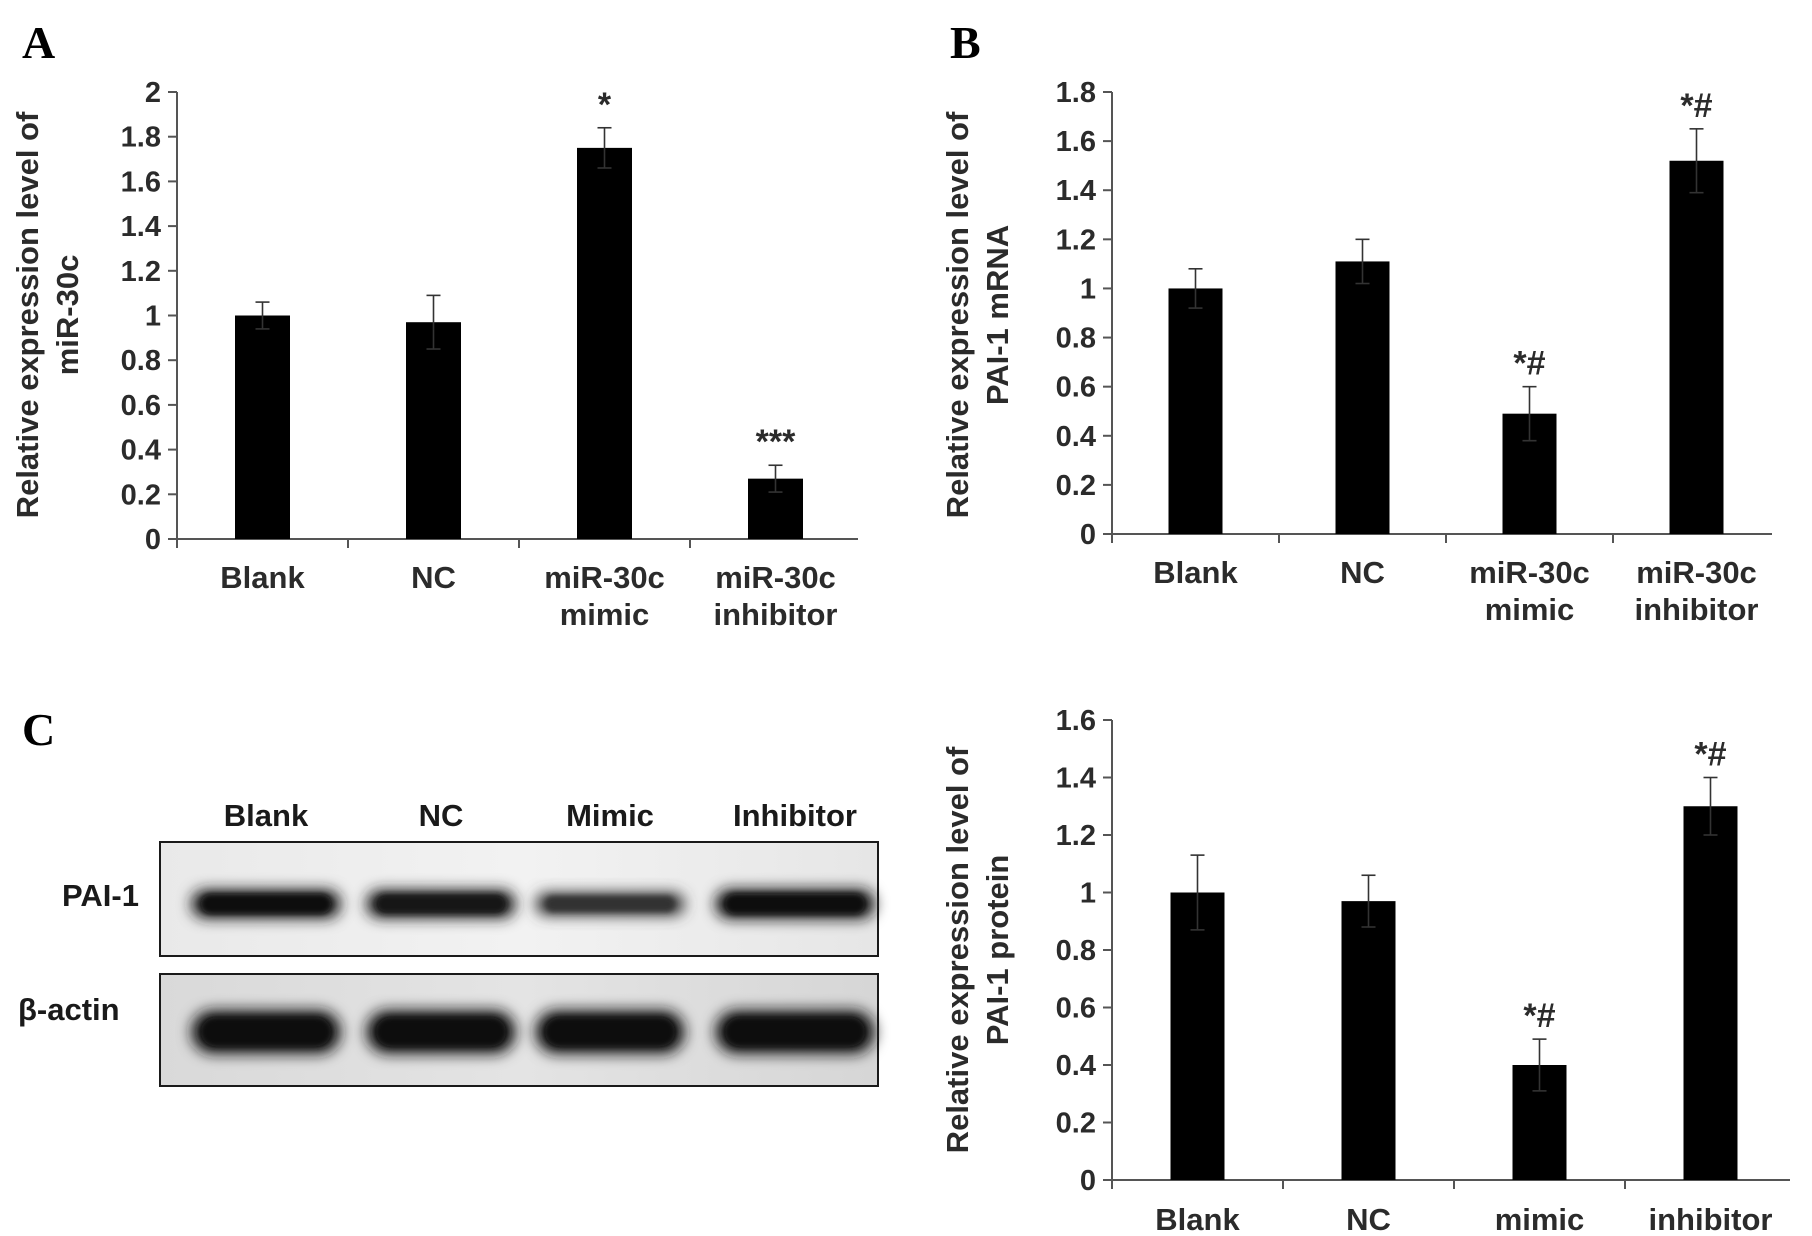 This screenshot has height=1236, width=1812. What do you see at coordinates (605, 105) in the screenshot?
I see `significance-annotation: *` at bounding box center [605, 105].